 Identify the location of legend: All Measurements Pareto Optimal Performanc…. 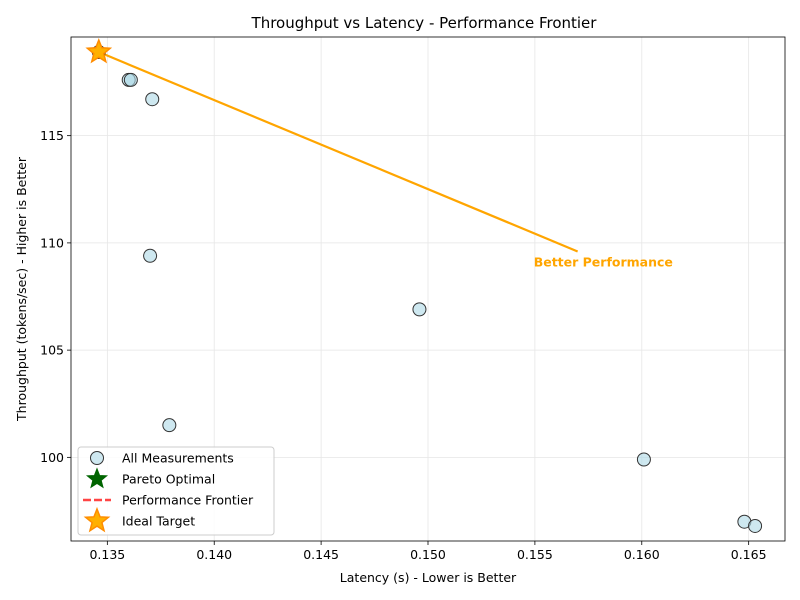
(176, 491).